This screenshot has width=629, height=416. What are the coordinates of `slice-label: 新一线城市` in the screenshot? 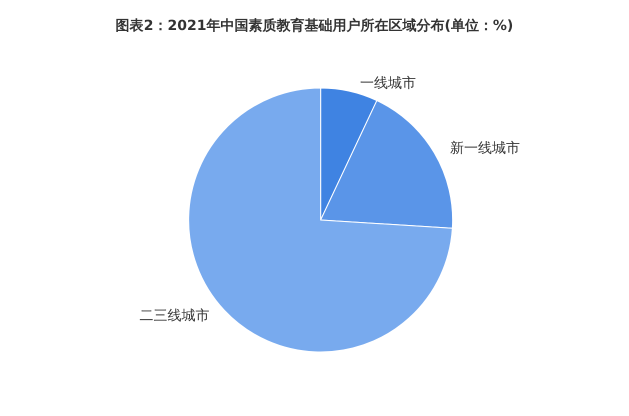 It's located at (485, 148).